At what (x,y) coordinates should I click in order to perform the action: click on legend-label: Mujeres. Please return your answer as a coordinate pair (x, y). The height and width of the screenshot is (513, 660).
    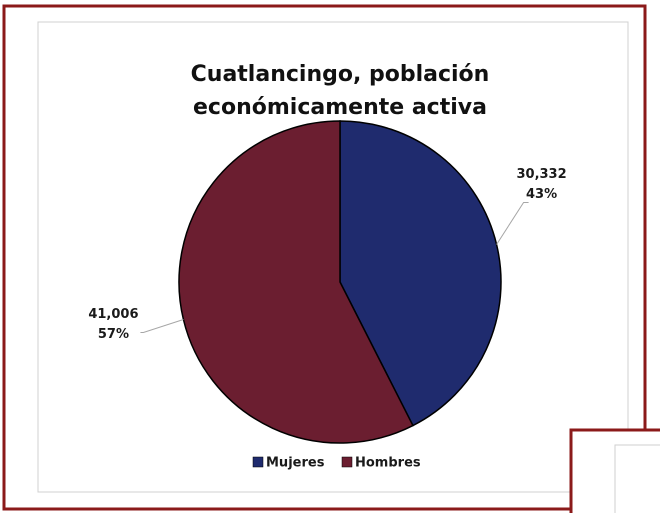
    Looking at the image, I should click on (295, 463).